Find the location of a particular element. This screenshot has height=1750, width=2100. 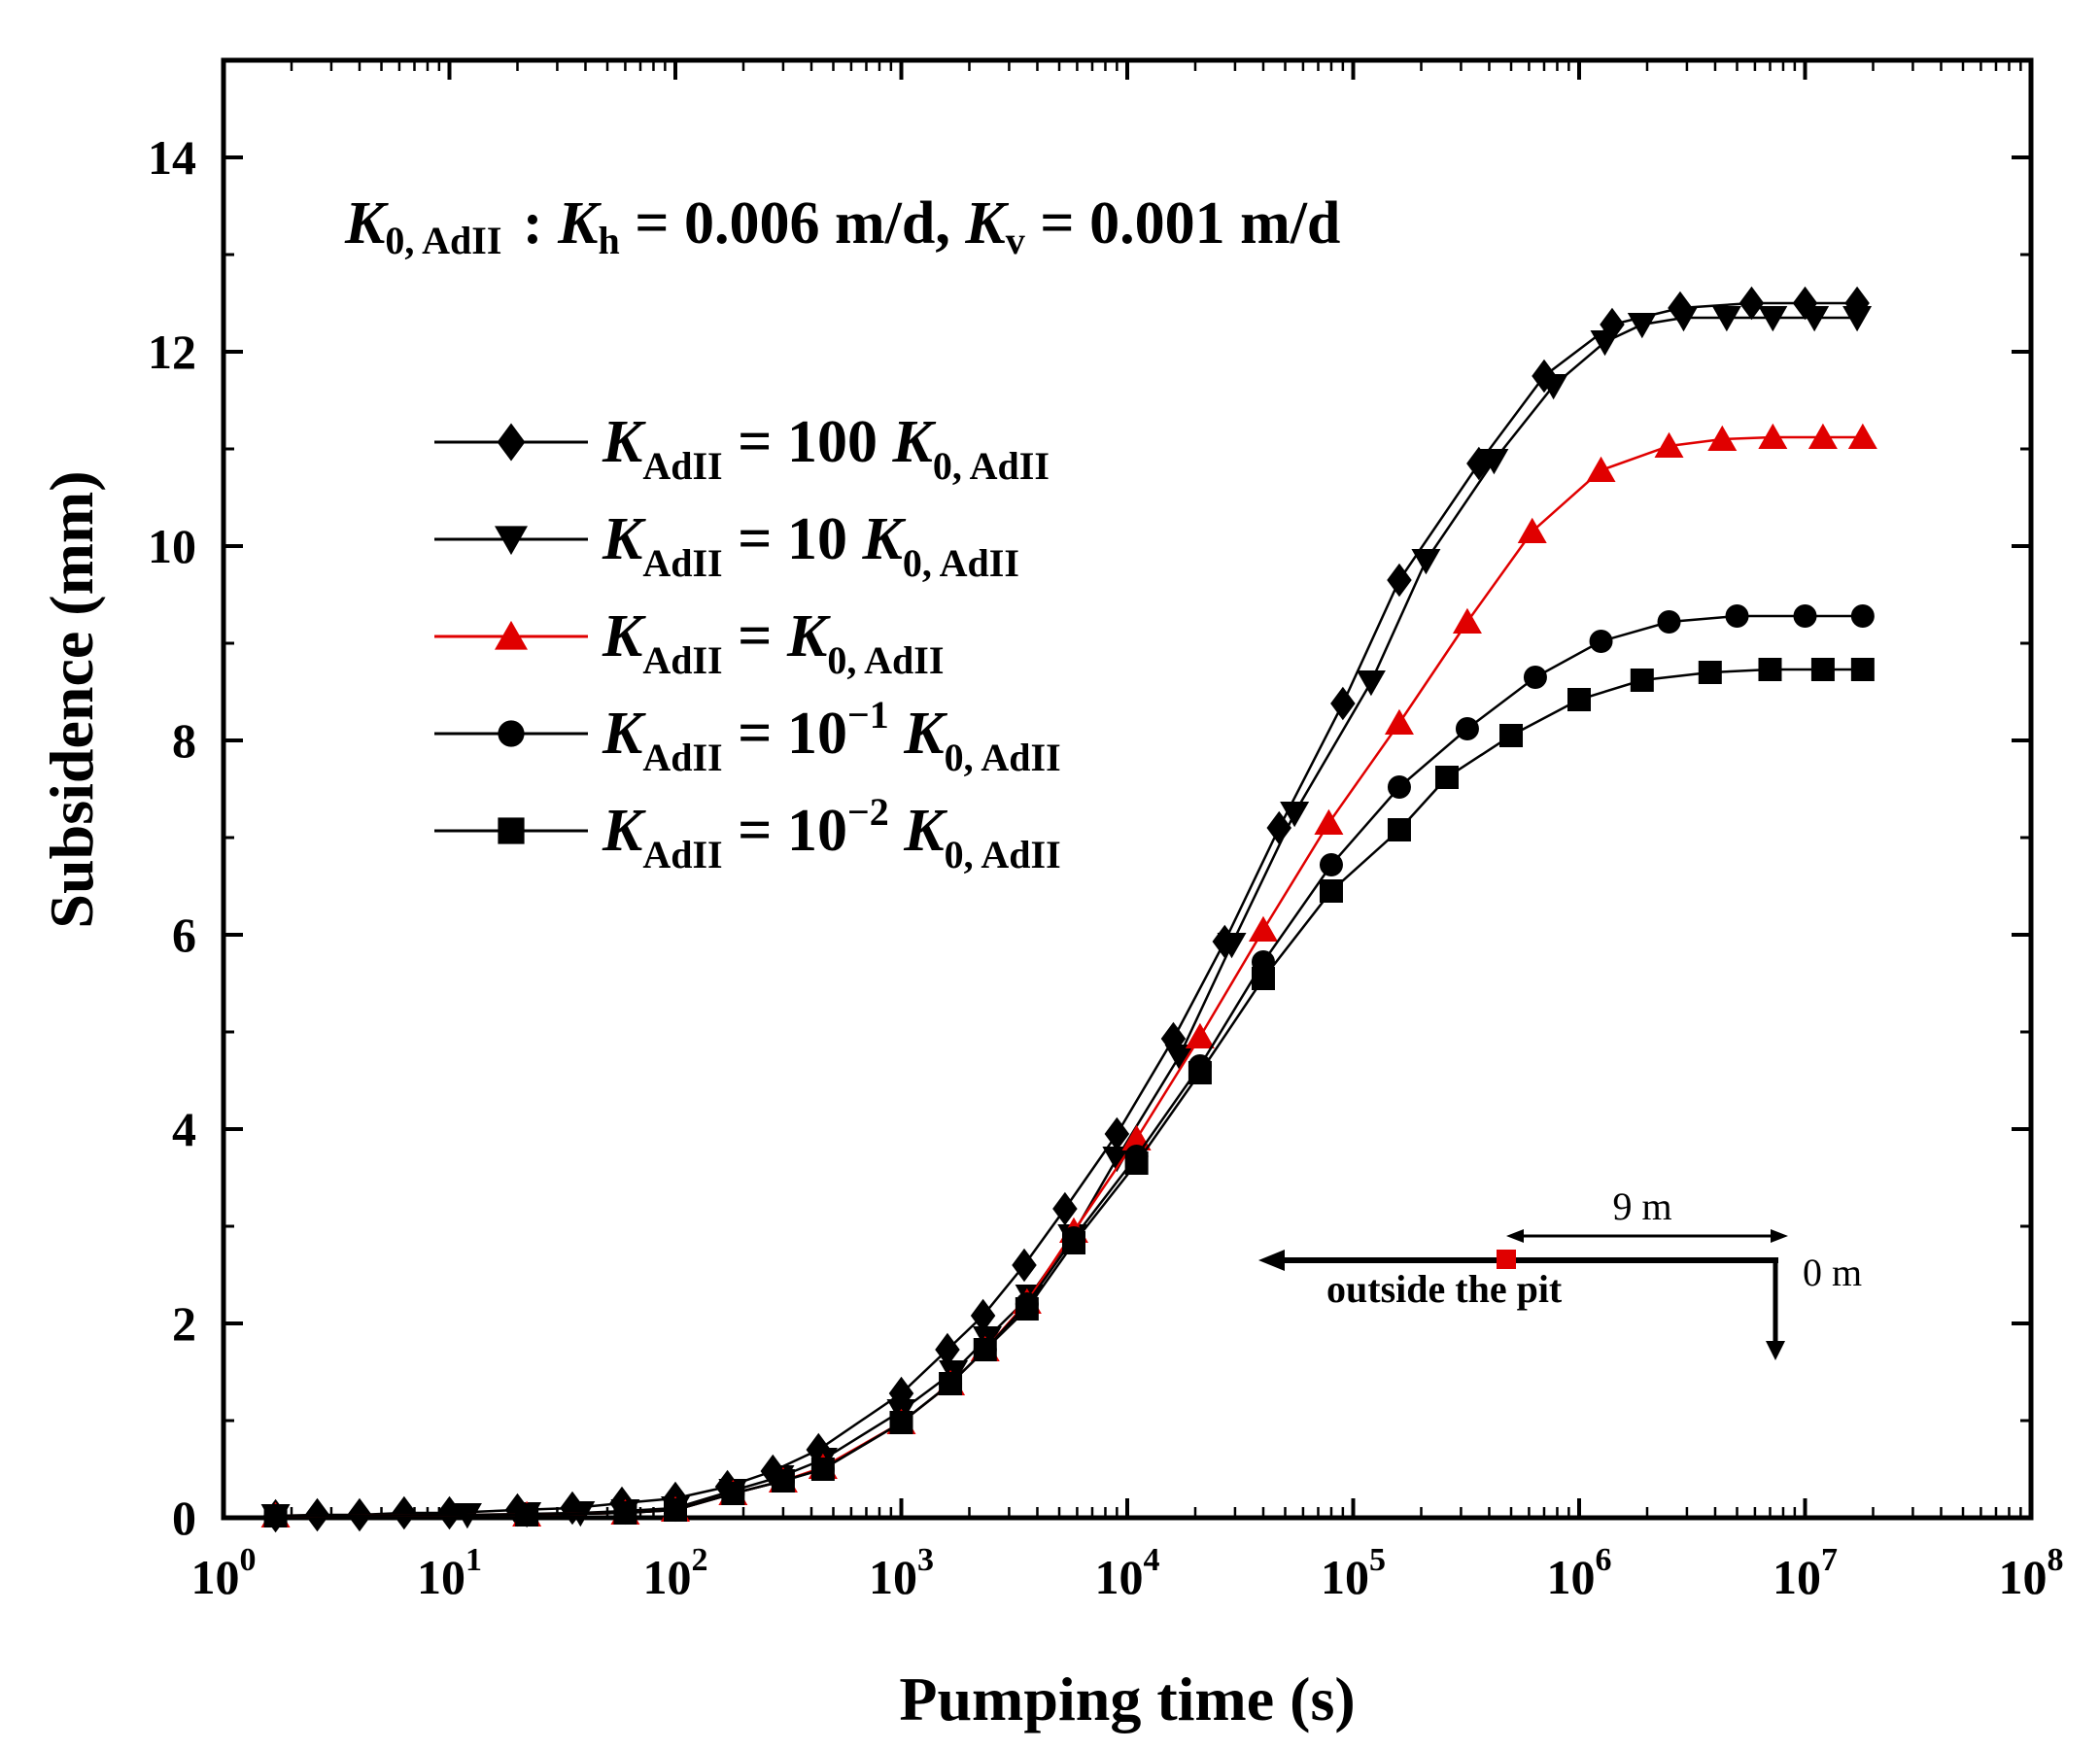

y-tick-label: 10 is located at coordinates (172, 546).